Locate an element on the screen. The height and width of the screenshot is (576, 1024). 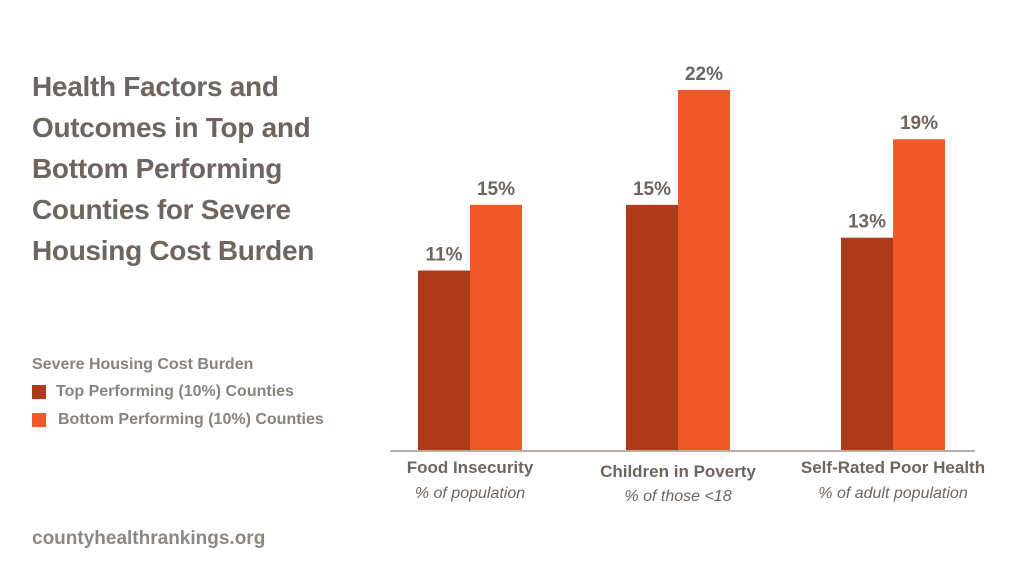
category-subtitle: % of population is located at coordinates (470, 493).